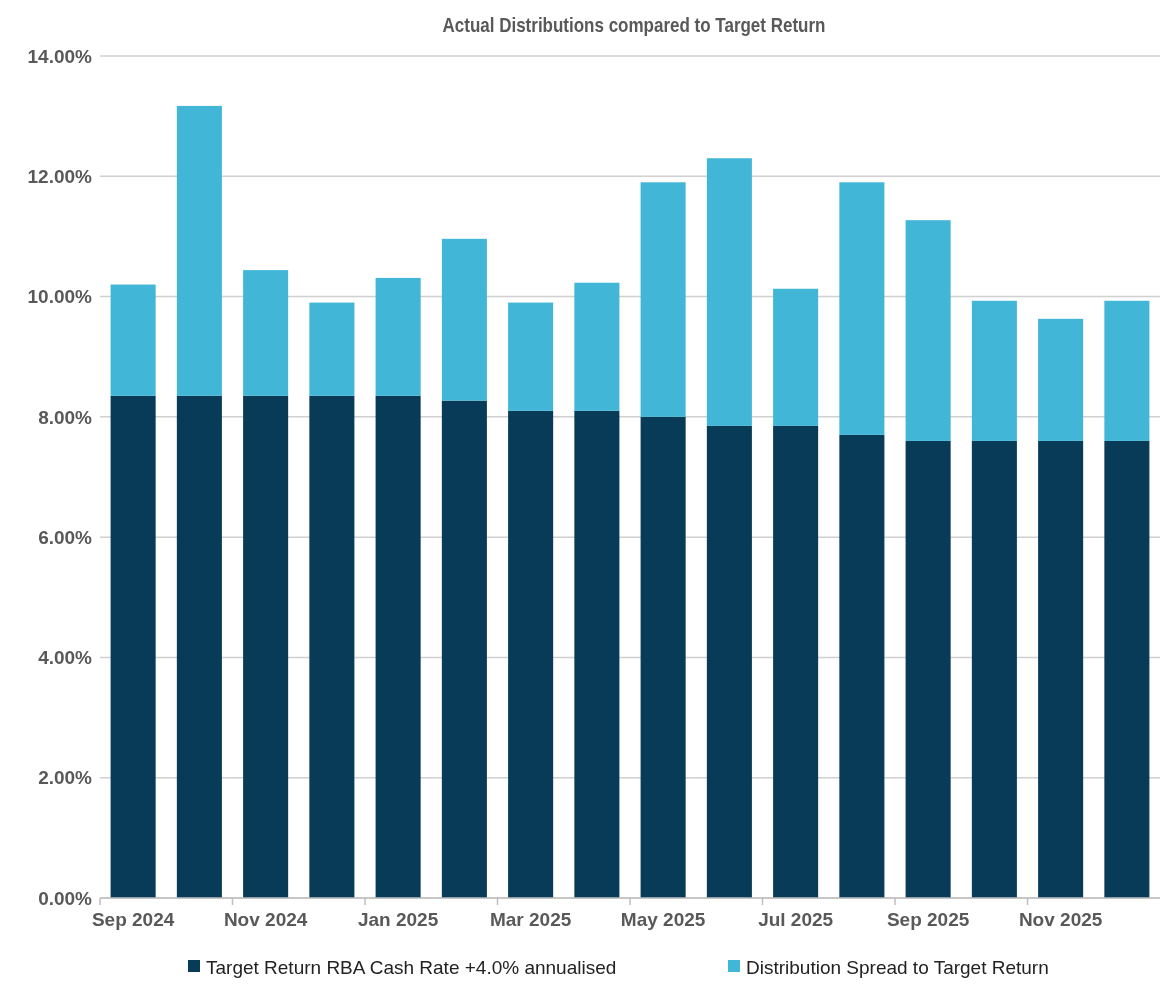 This screenshot has height=1004, width=1176. I want to click on y-tick-label: 10.00%, so click(60, 297).